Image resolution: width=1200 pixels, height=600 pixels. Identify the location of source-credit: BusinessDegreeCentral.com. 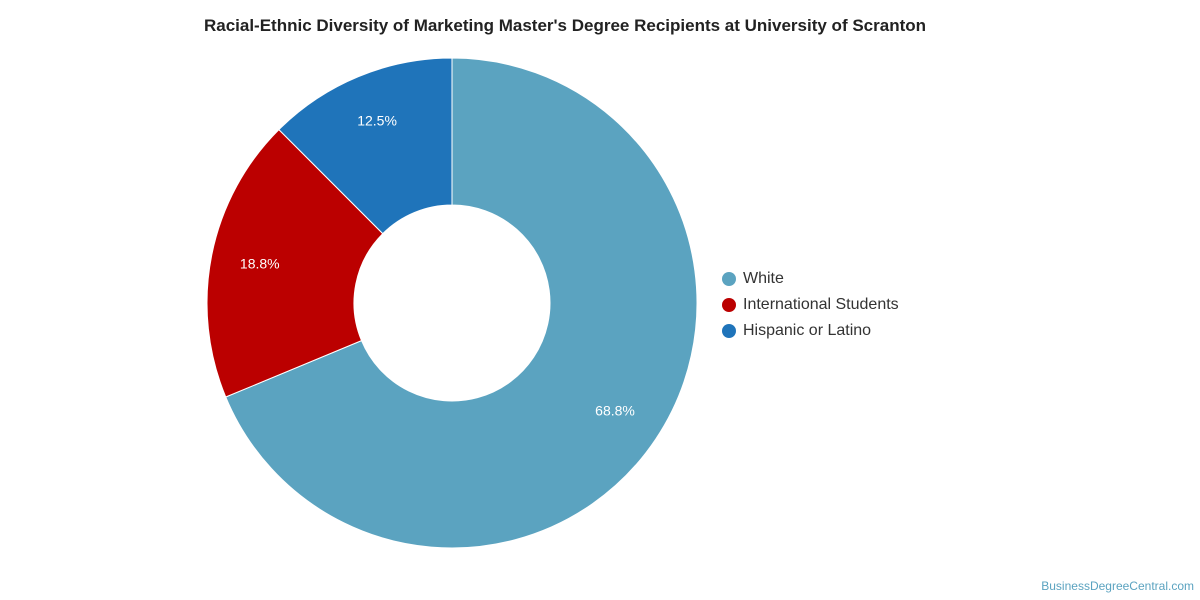
(1117, 586).